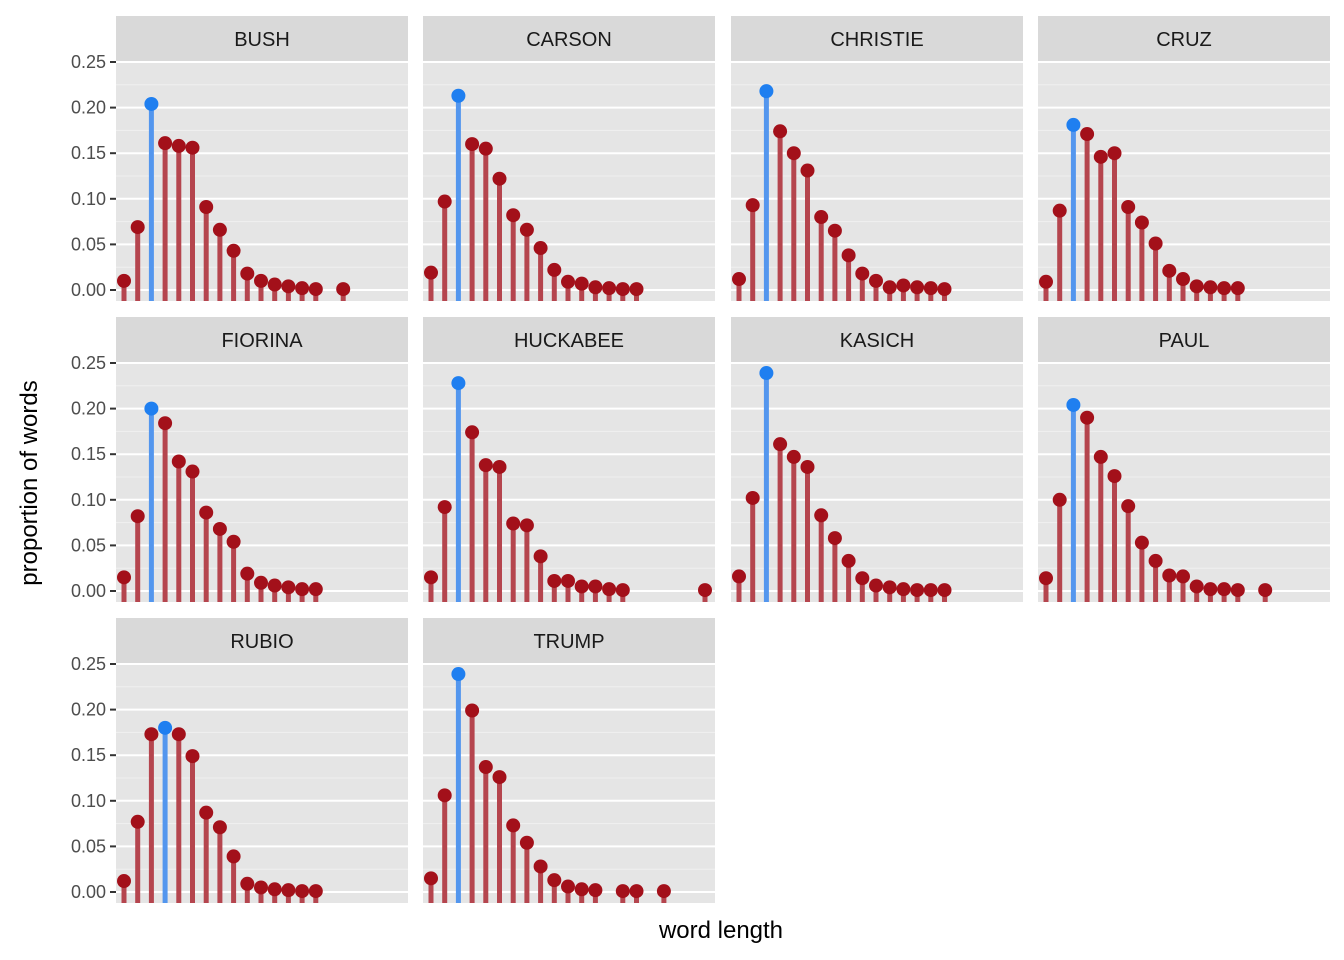 The height and width of the screenshot is (960, 1344). Describe the element at coordinates (29, 482) in the screenshot. I see `y-axis-title: proportion of words` at that location.